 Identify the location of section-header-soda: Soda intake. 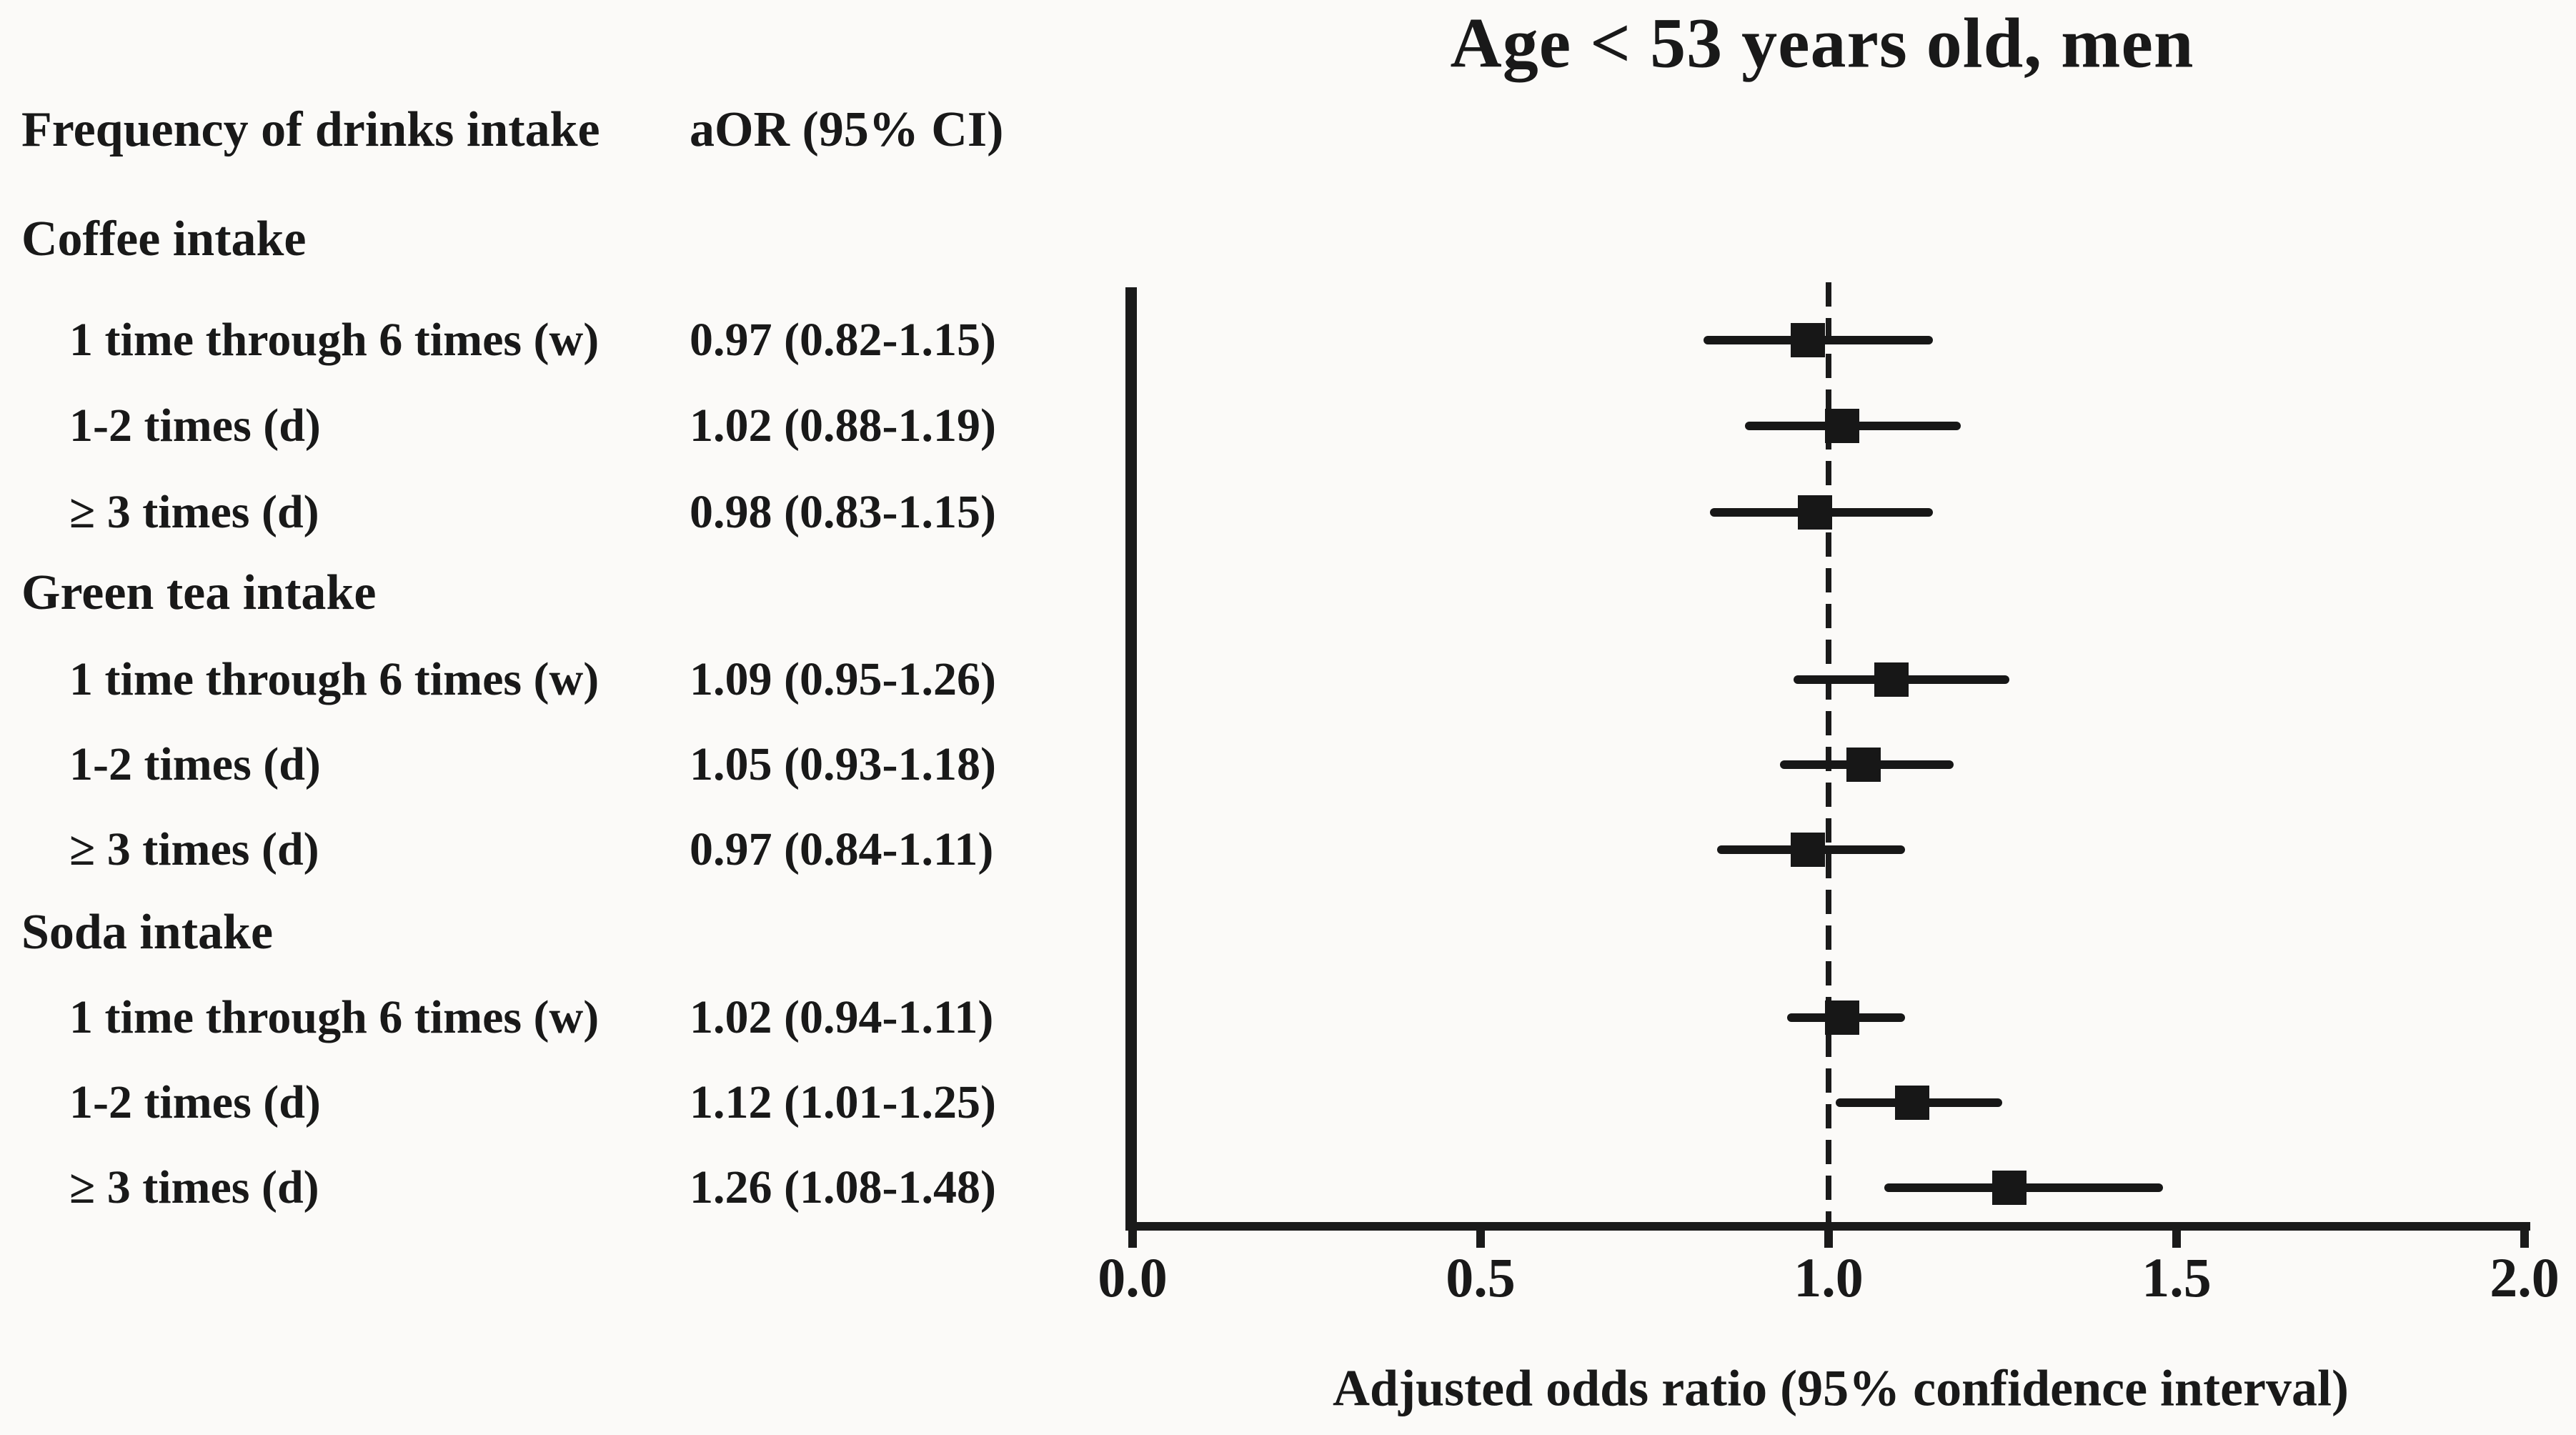
(147, 932).